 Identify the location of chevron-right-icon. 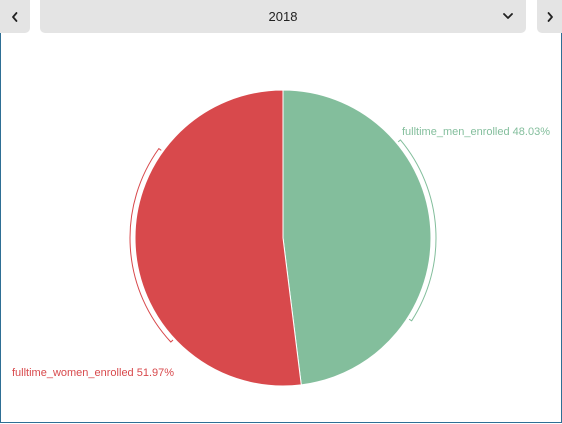
(550, 16).